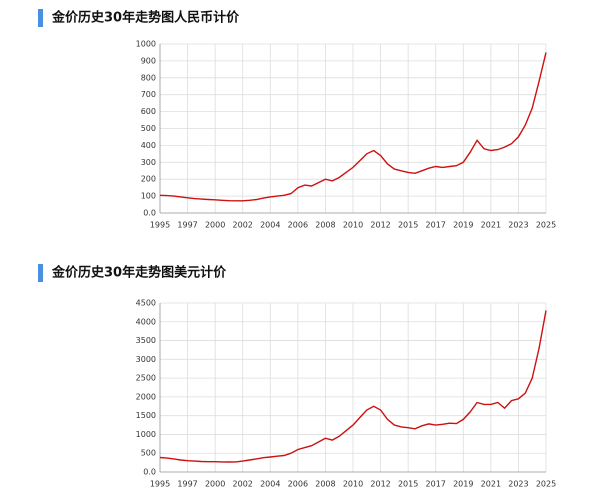 The width and height of the screenshot is (614, 500). What do you see at coordinates (146, 396) in the screenshot?
I see `y-tick-label: 2000` at bounding box center [146, 396].